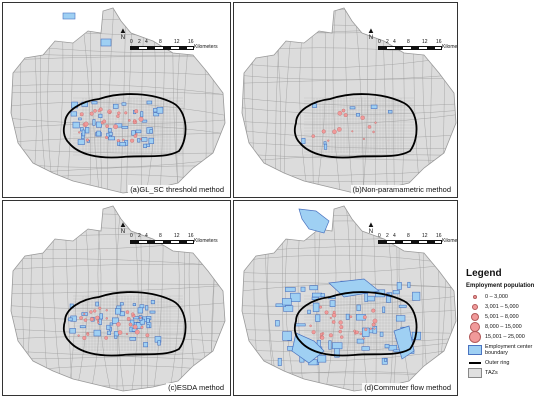  I want to click on panel-title: (c)ESDA method, so click(196, 387).